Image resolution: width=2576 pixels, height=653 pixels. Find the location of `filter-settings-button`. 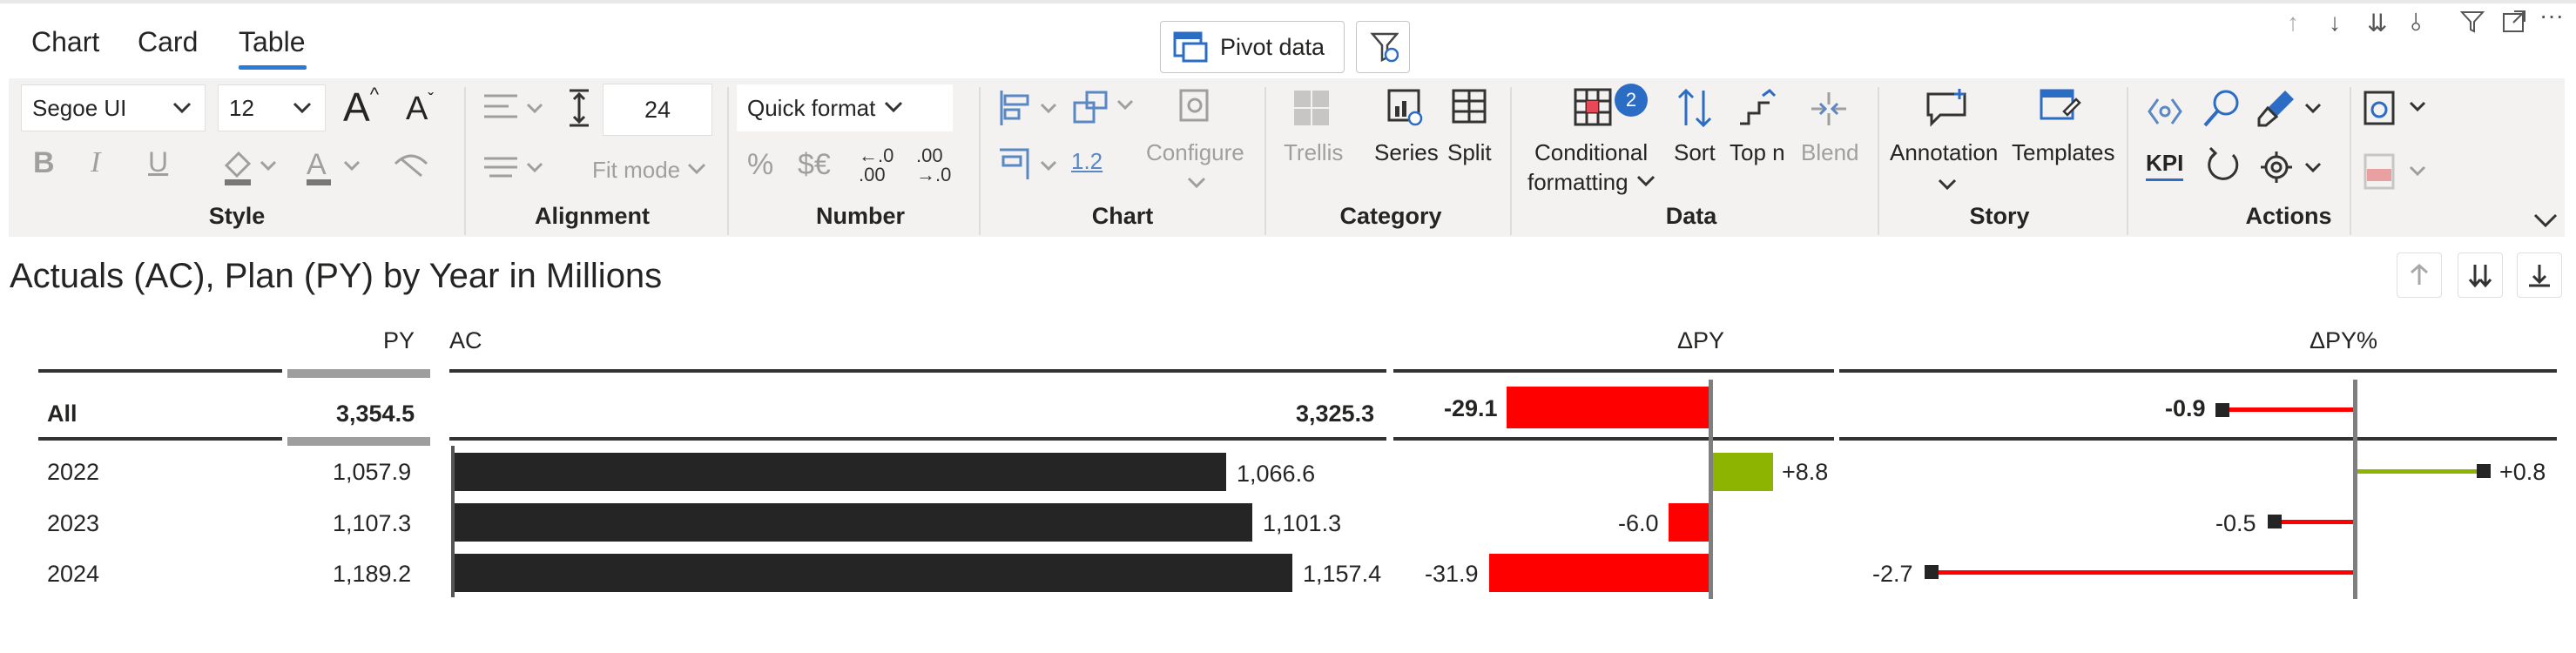

filter-settings-button is located at coordinates (1383, 47).